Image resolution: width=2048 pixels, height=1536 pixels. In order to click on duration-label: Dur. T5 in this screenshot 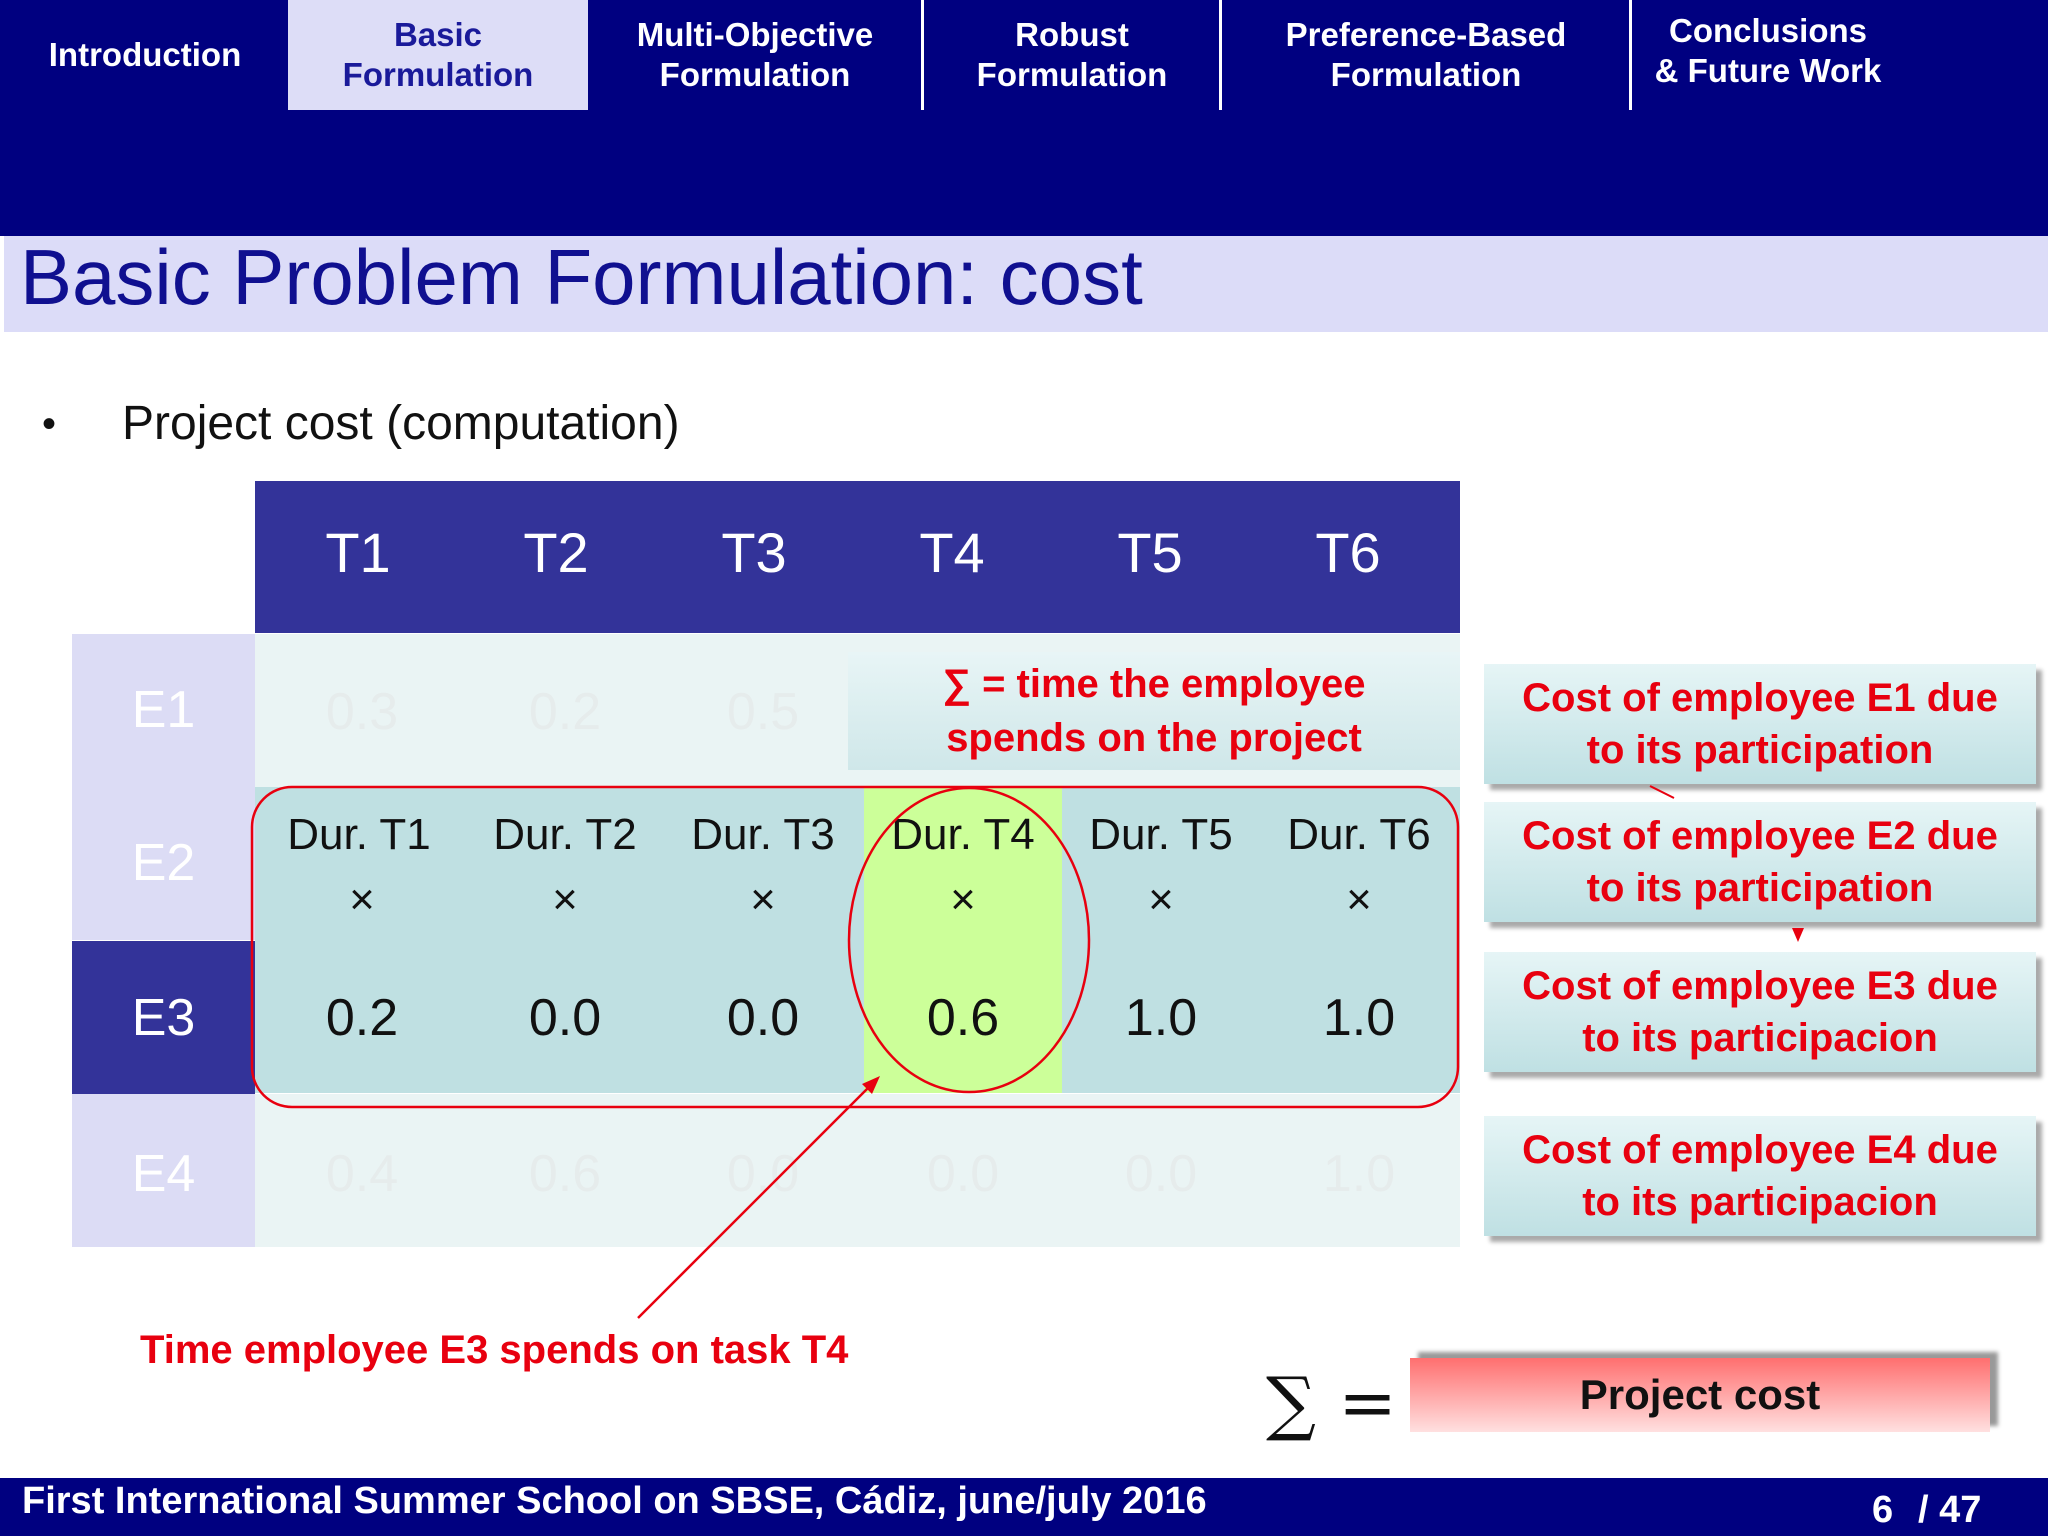, I will do `click(1161, 834)`.